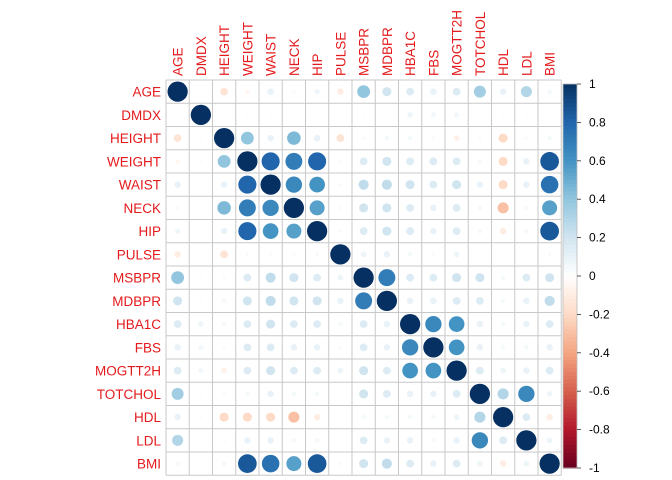 The width and height of the screenshot is (672, 480). Describe the element at coordinates (387, 417) in the screenshot. I see `corr-circle-hdl-mdbpr` at that location.